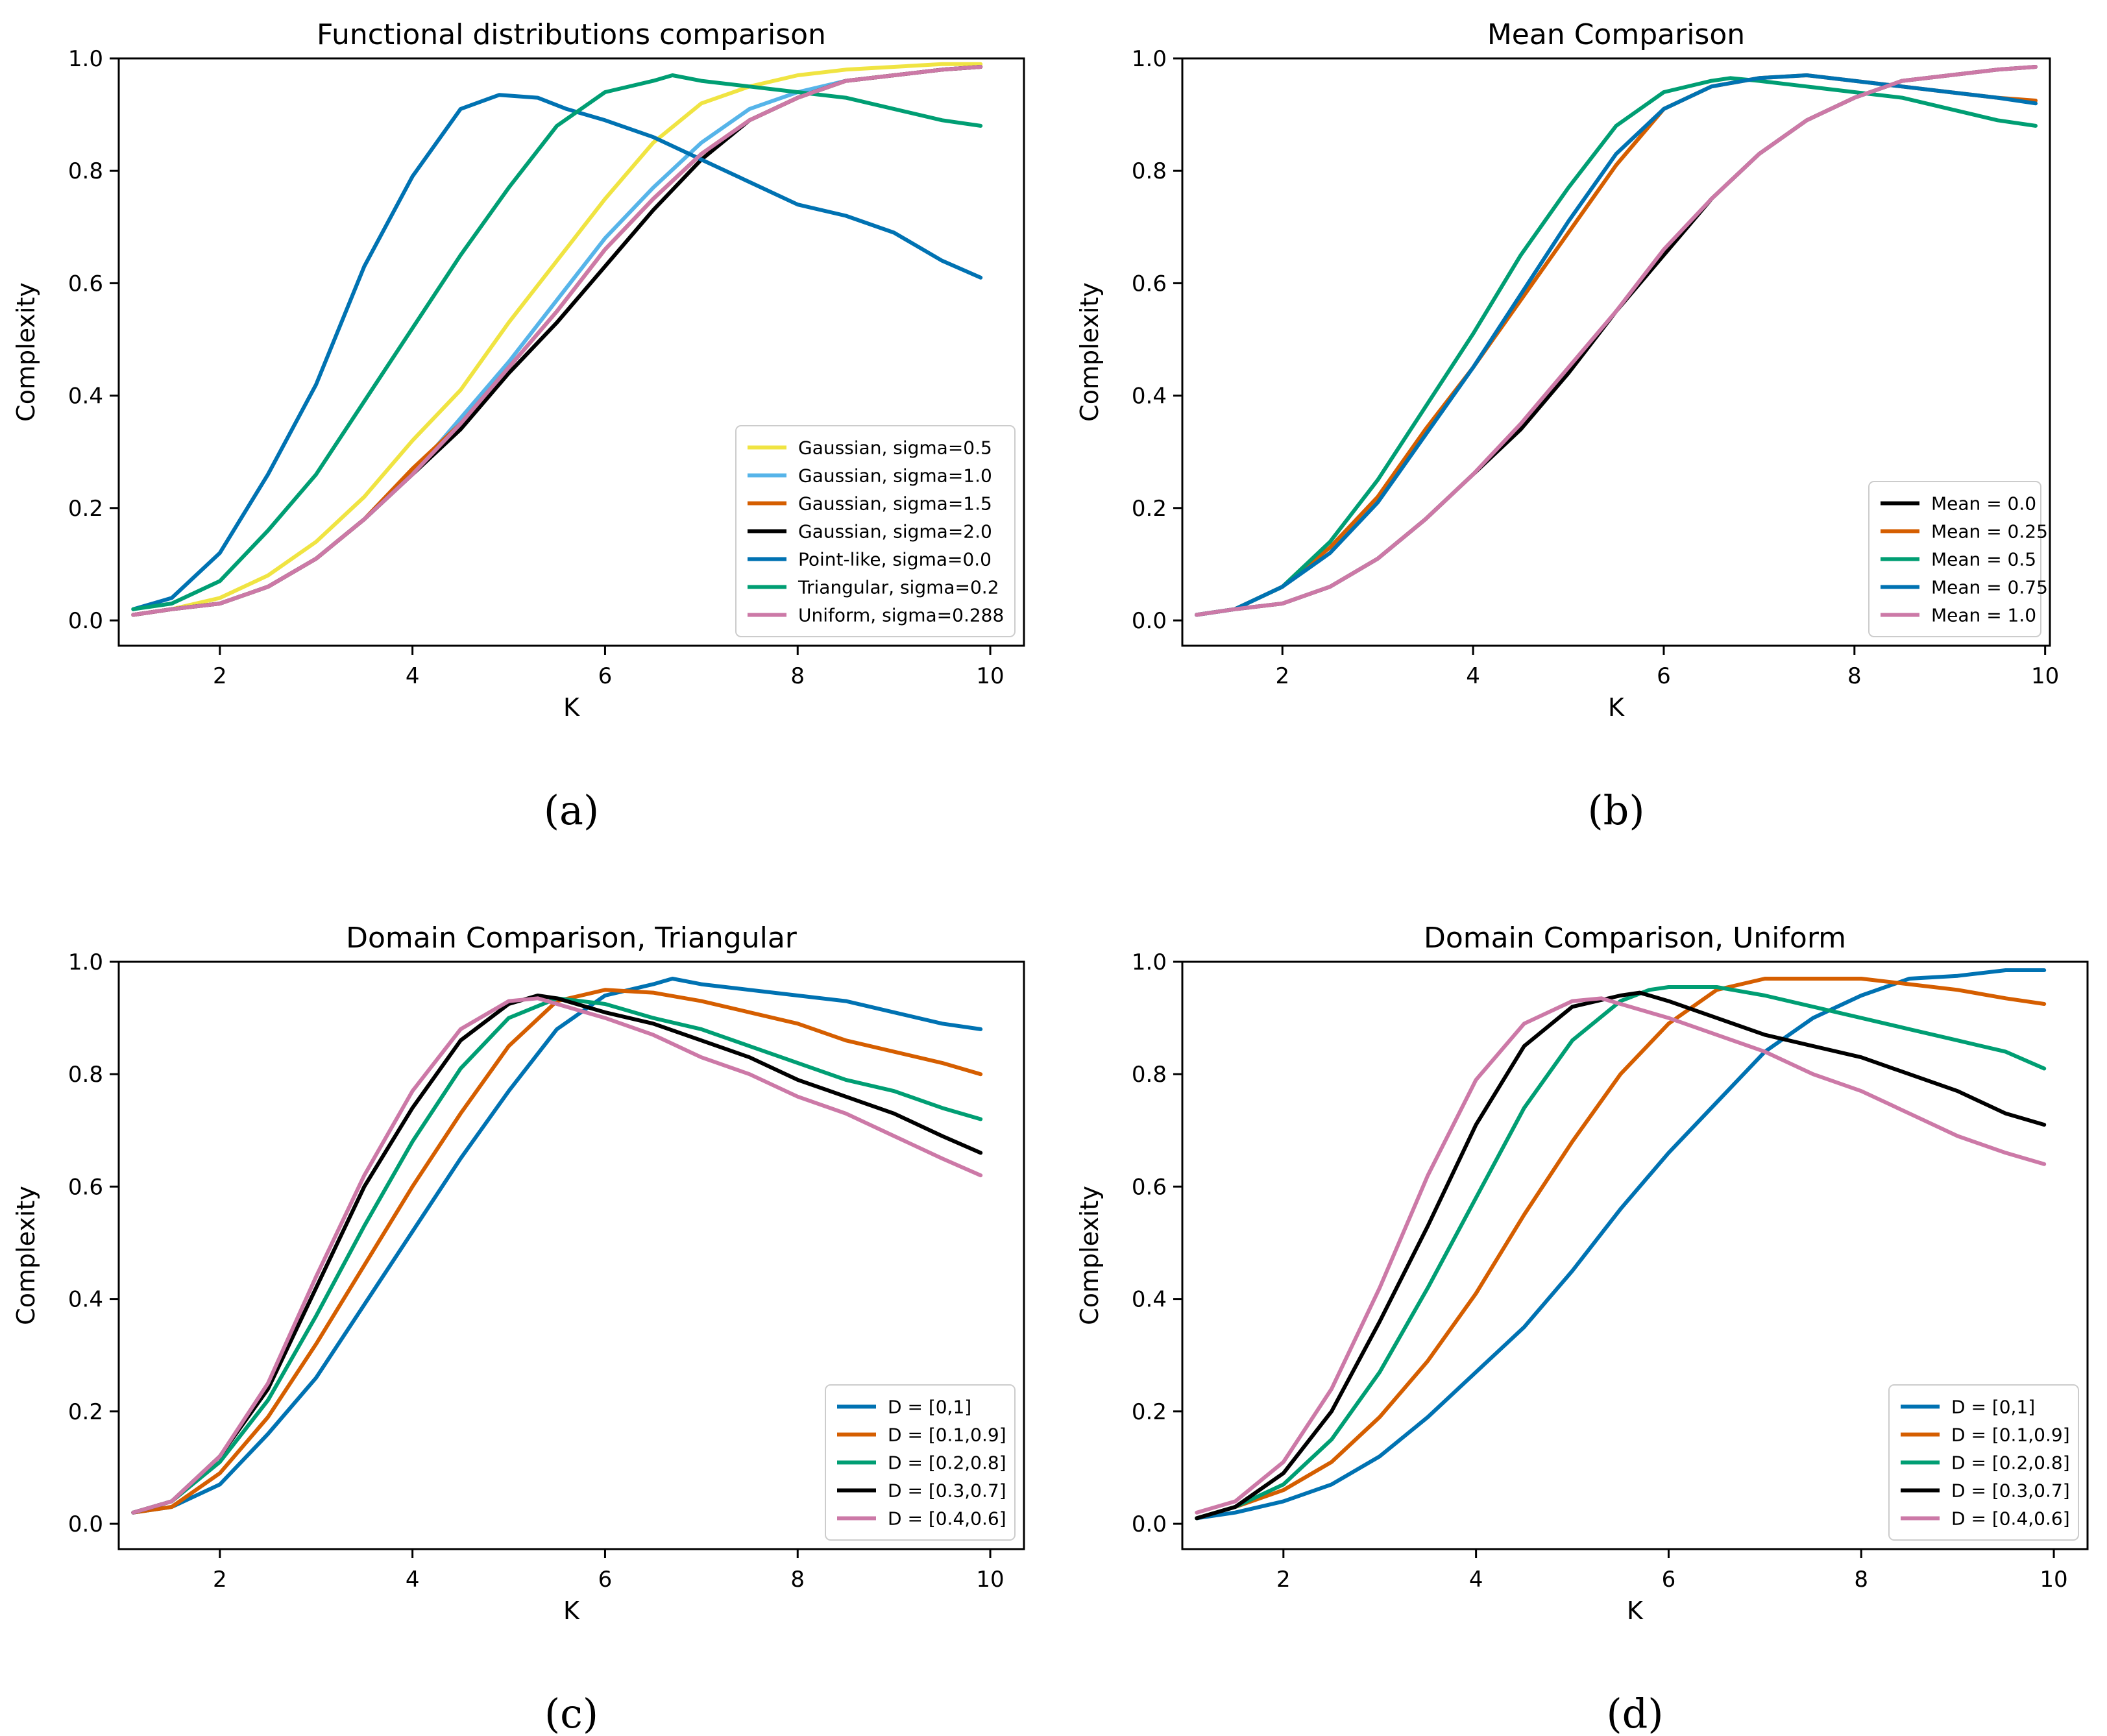 This screenshot has height=1736, width=2107. I want to click on legend-entry-label: Mean = 1.0, so click(1983, 615).